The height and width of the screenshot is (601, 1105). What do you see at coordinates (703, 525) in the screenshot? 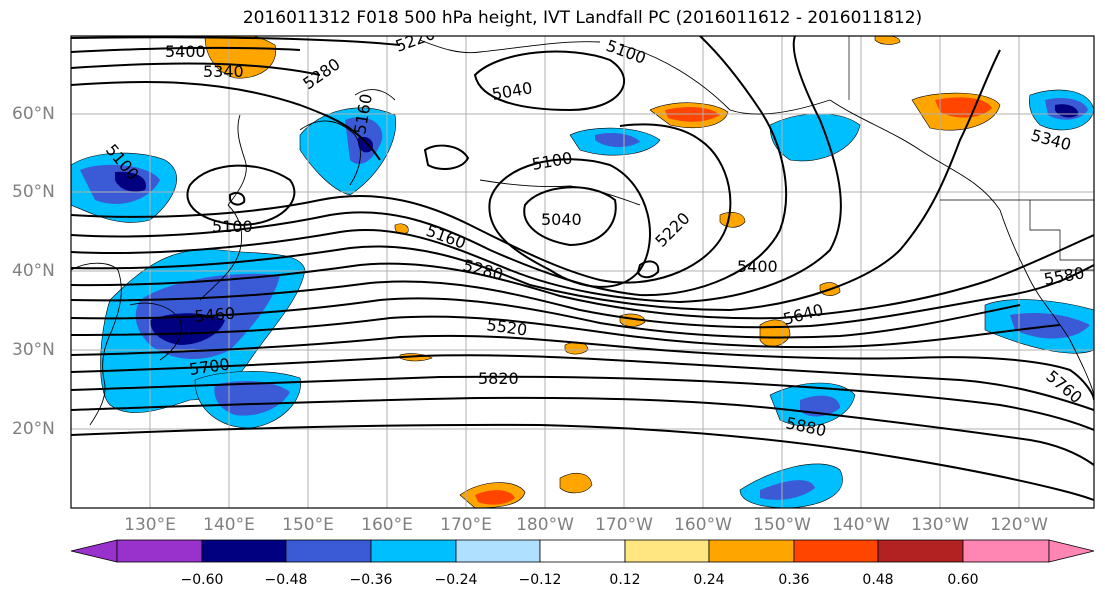
I see `lon-label: 160°W` at bounding box center [703, 525].